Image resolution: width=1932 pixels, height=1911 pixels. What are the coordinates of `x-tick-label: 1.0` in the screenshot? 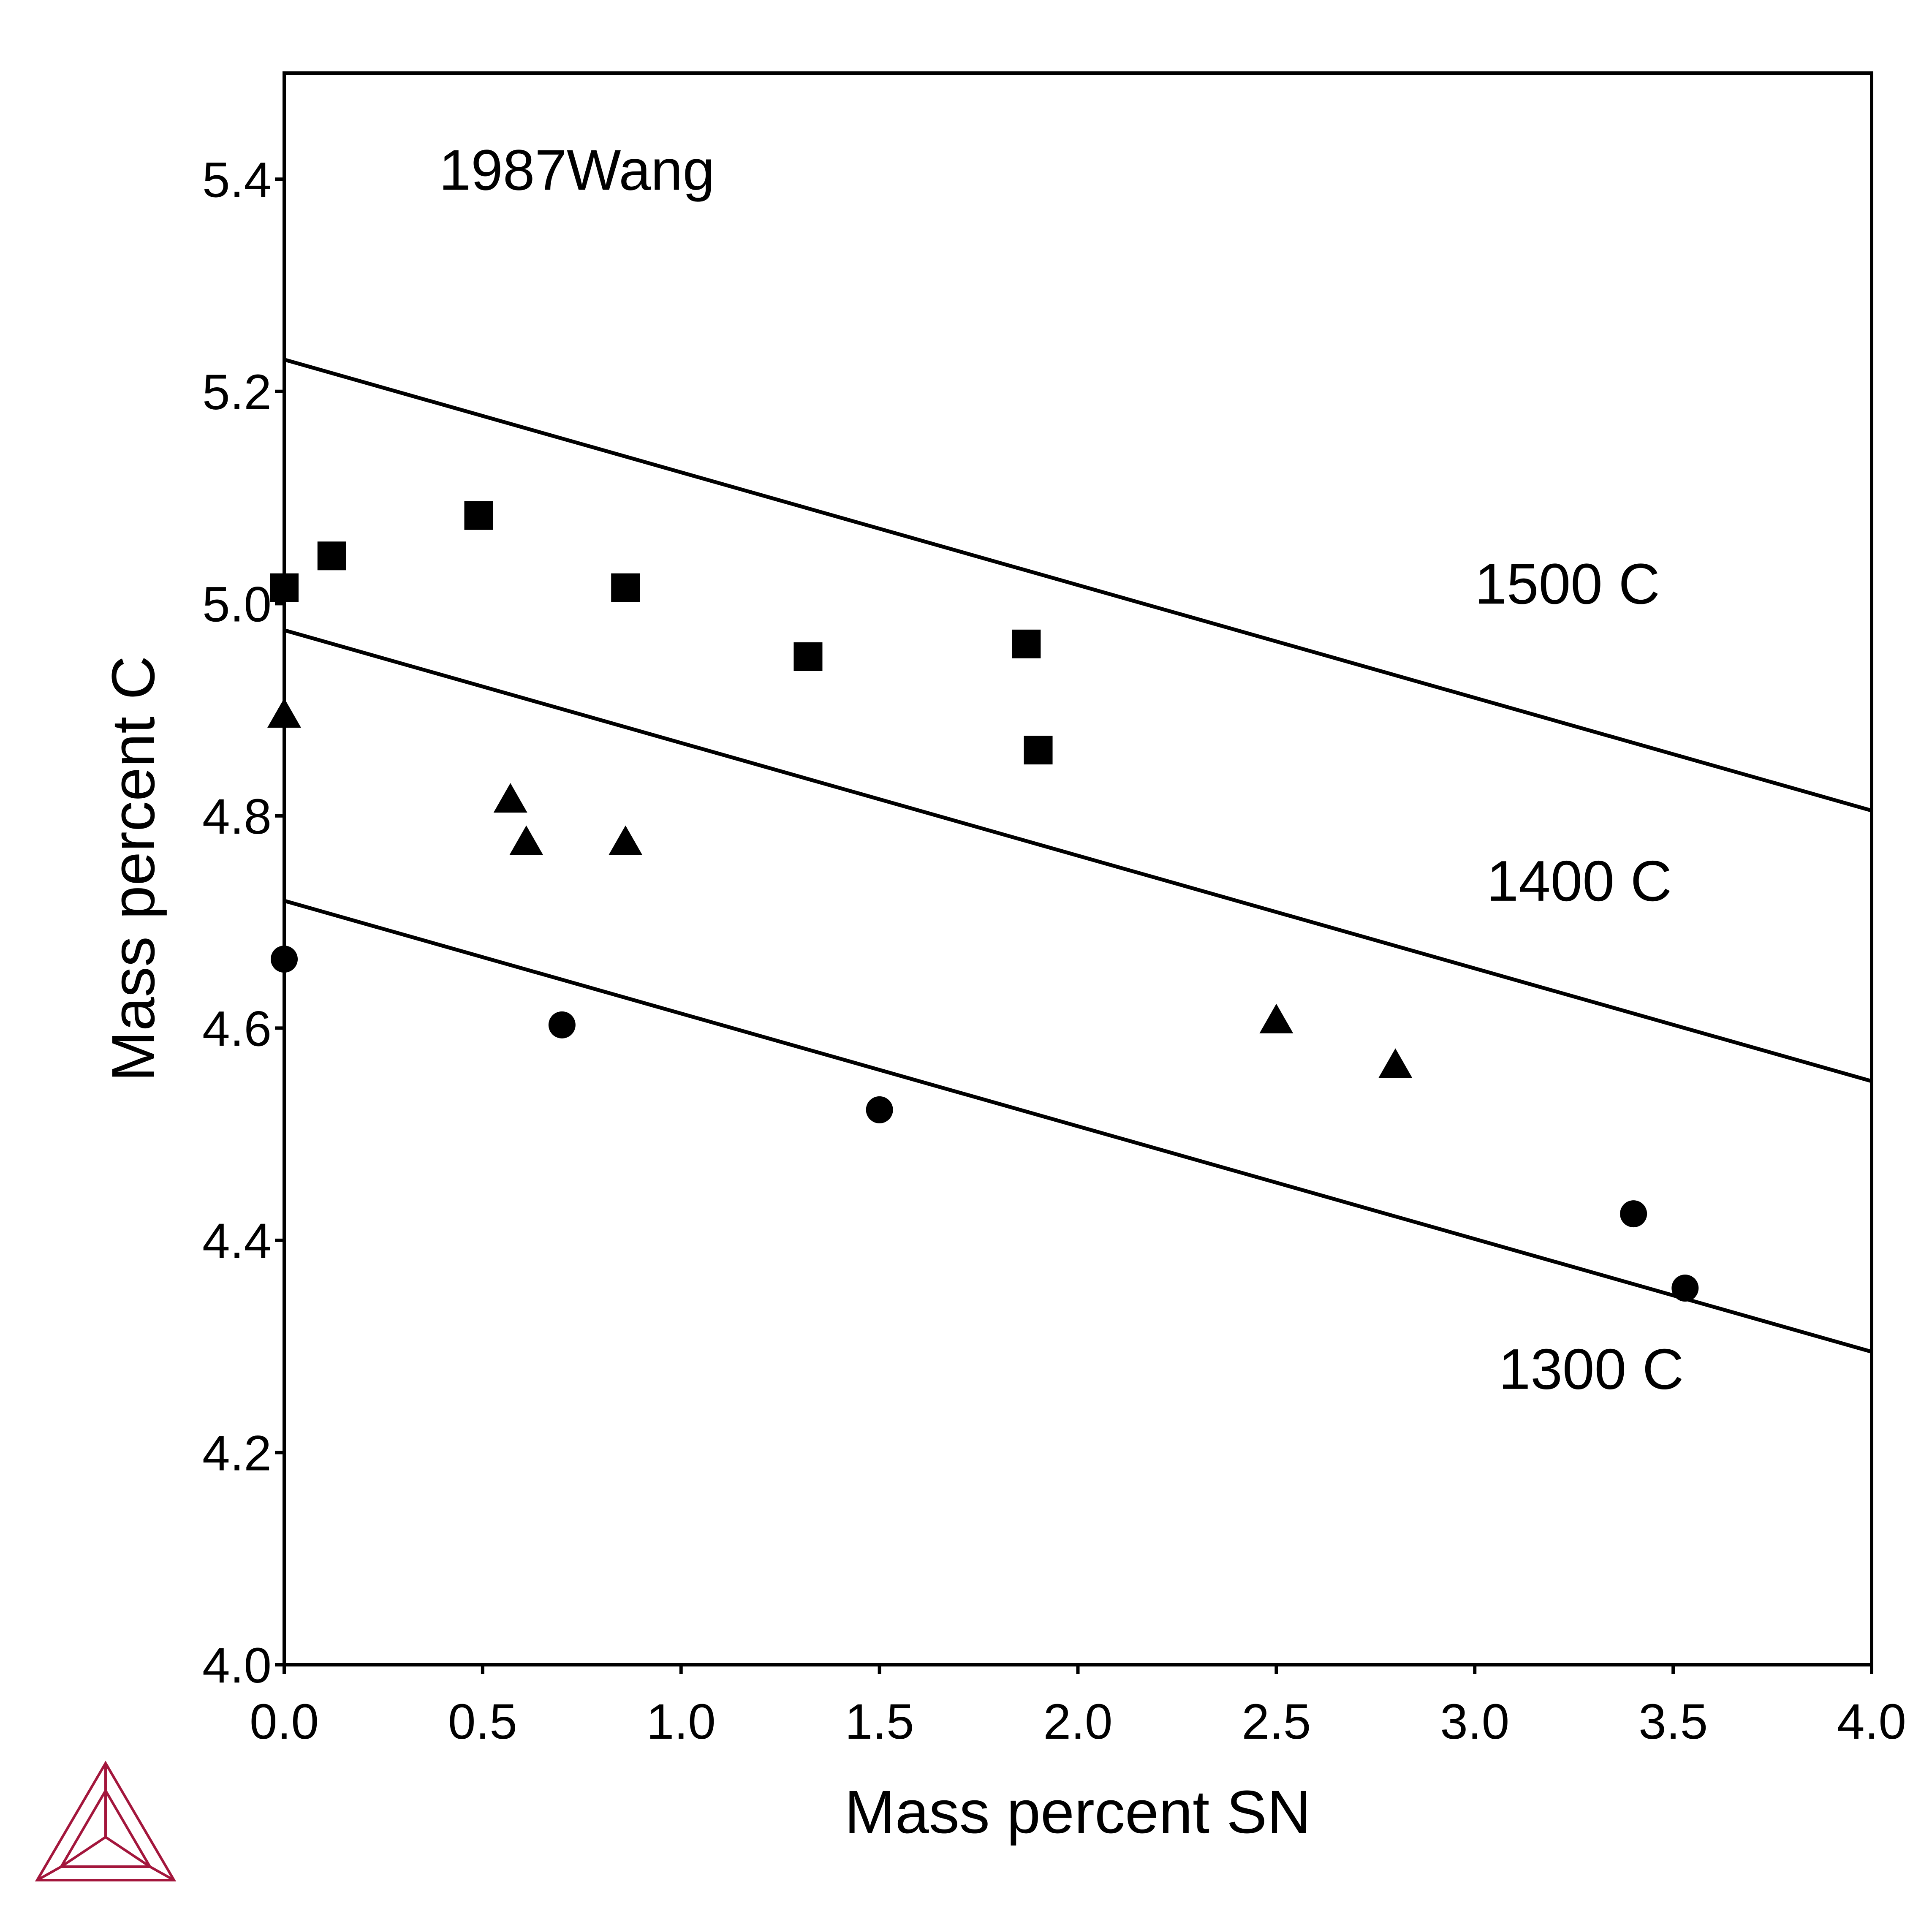 It's located at (681, 1722).